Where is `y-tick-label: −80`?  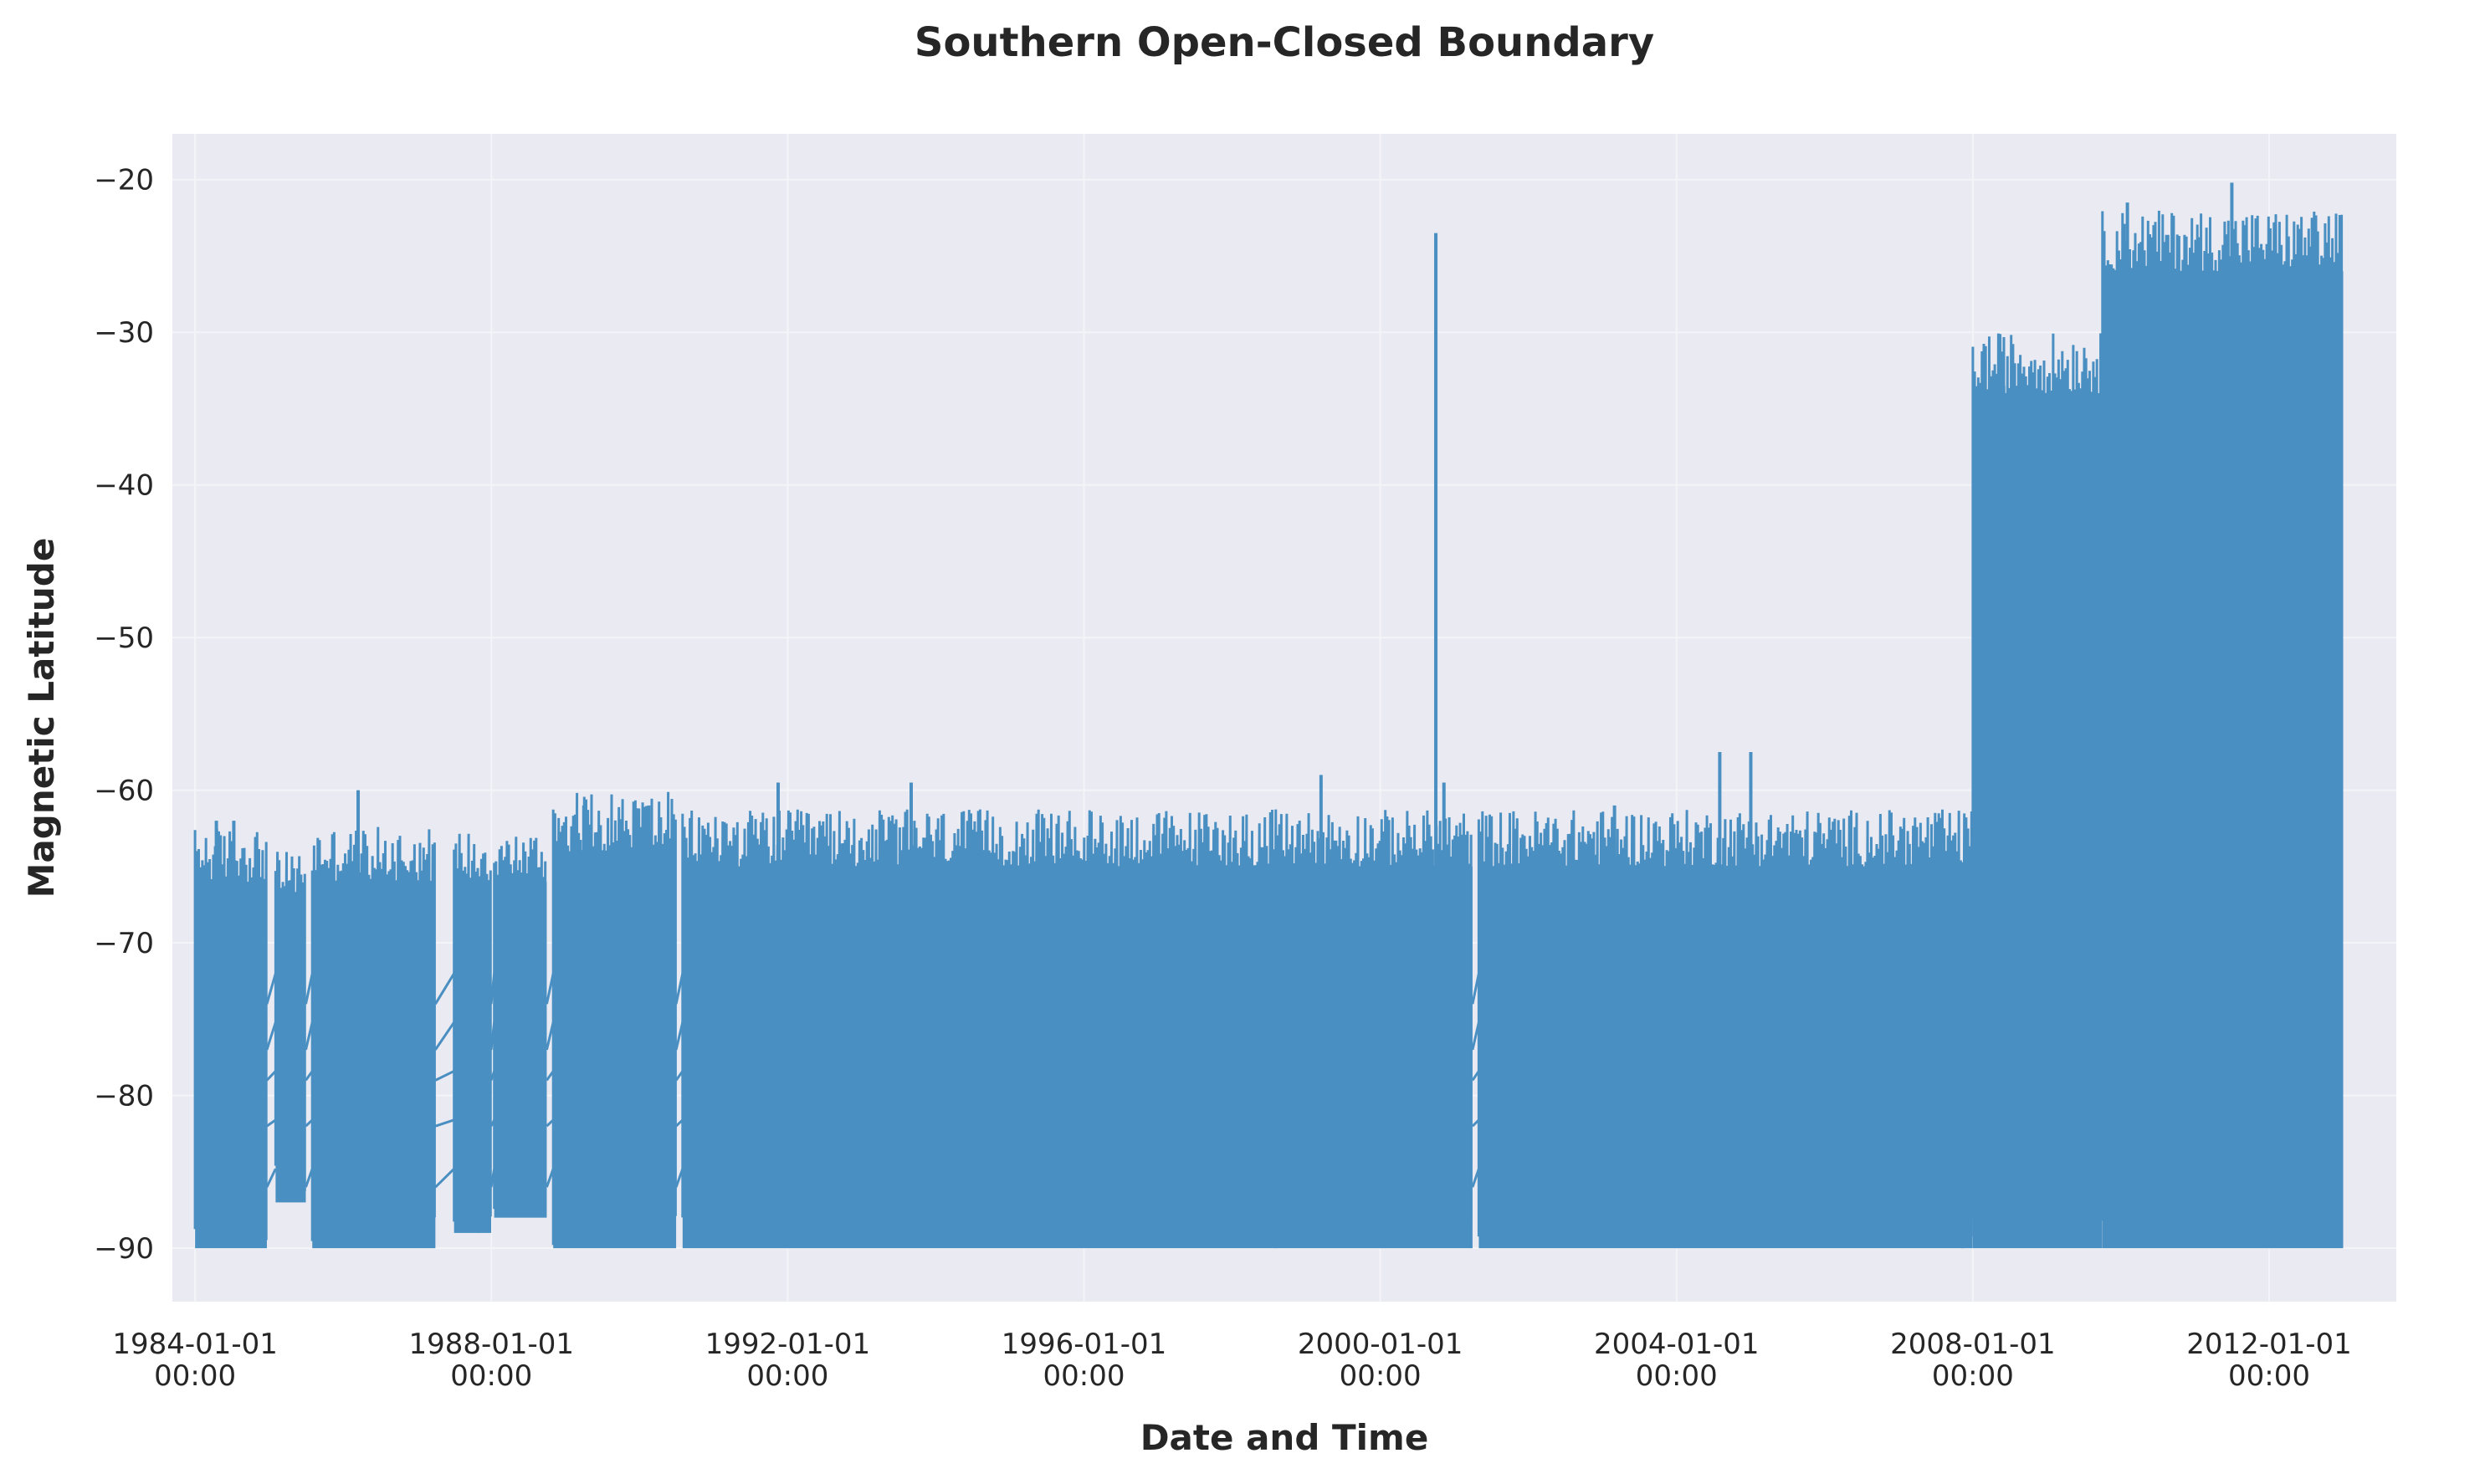
y-tick-label: −80 is located at coordinates (124, 1096).